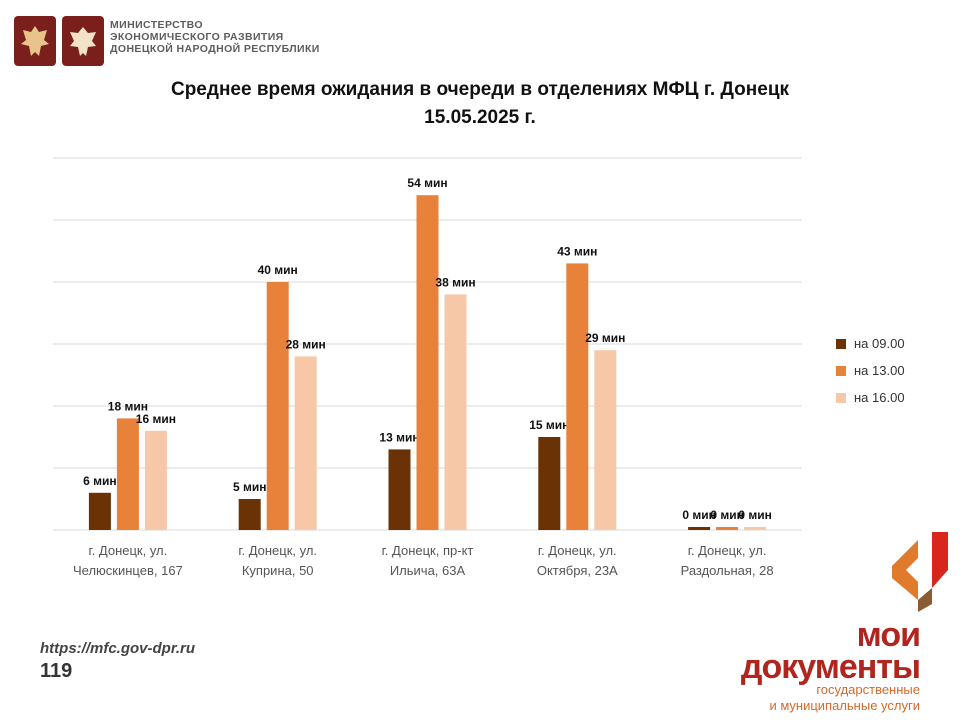 The image size is (960, 720). I want to click on x-tick-label: Челюскинцев, 167, so click(128, 570).